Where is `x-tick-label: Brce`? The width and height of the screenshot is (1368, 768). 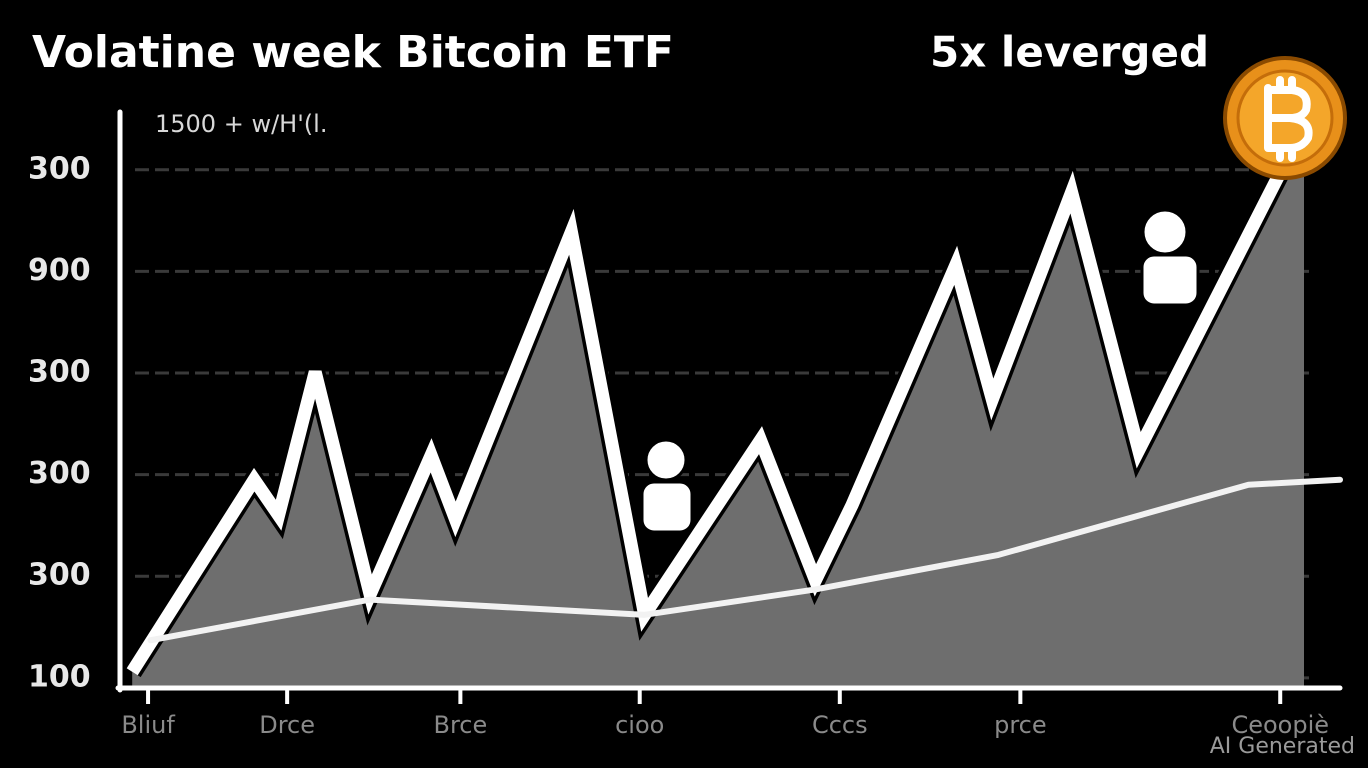
x-tick-label: Brce is located at coordinates (460, 725).